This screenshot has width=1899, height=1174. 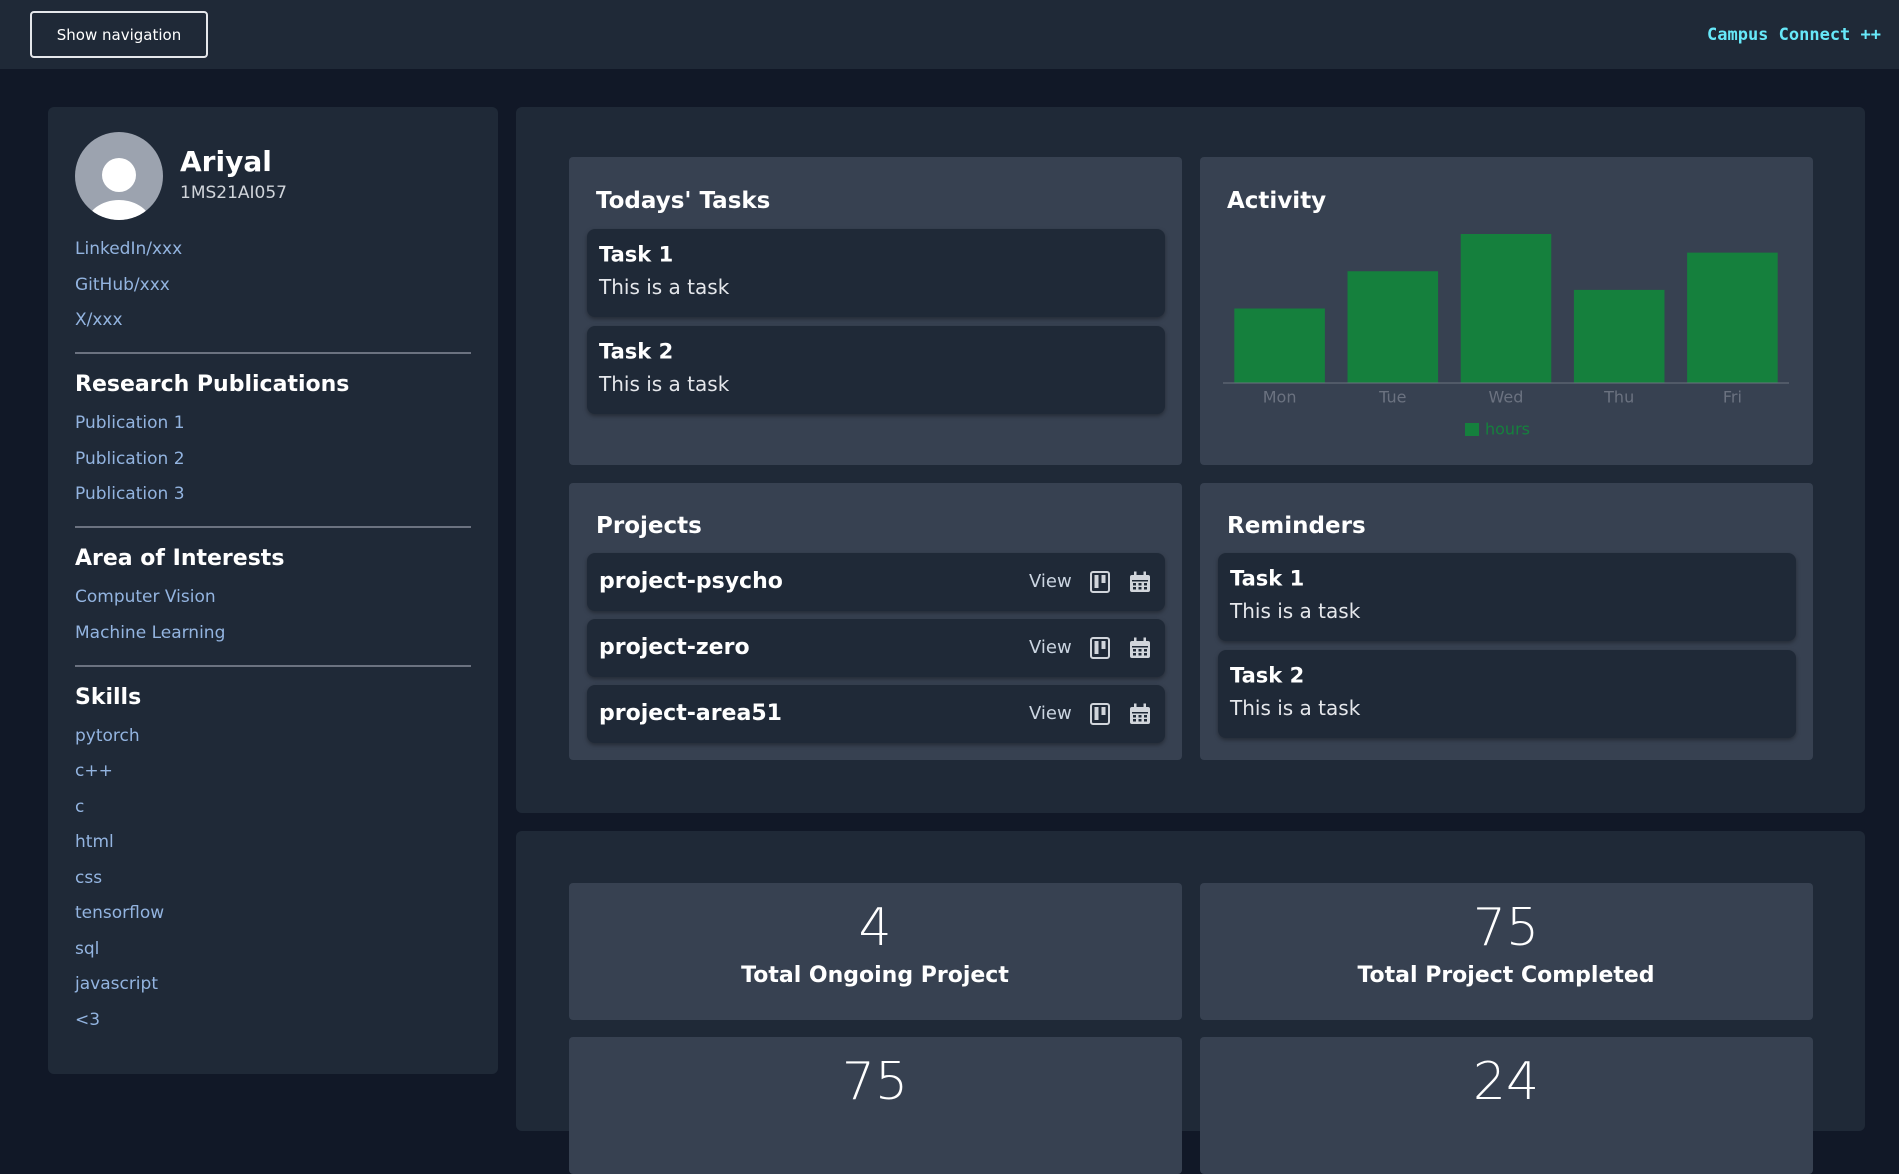 What do you see at coordinates (87, 948) in the screenshot?
I see `section-item: sql` at bounding box center [87, 948].